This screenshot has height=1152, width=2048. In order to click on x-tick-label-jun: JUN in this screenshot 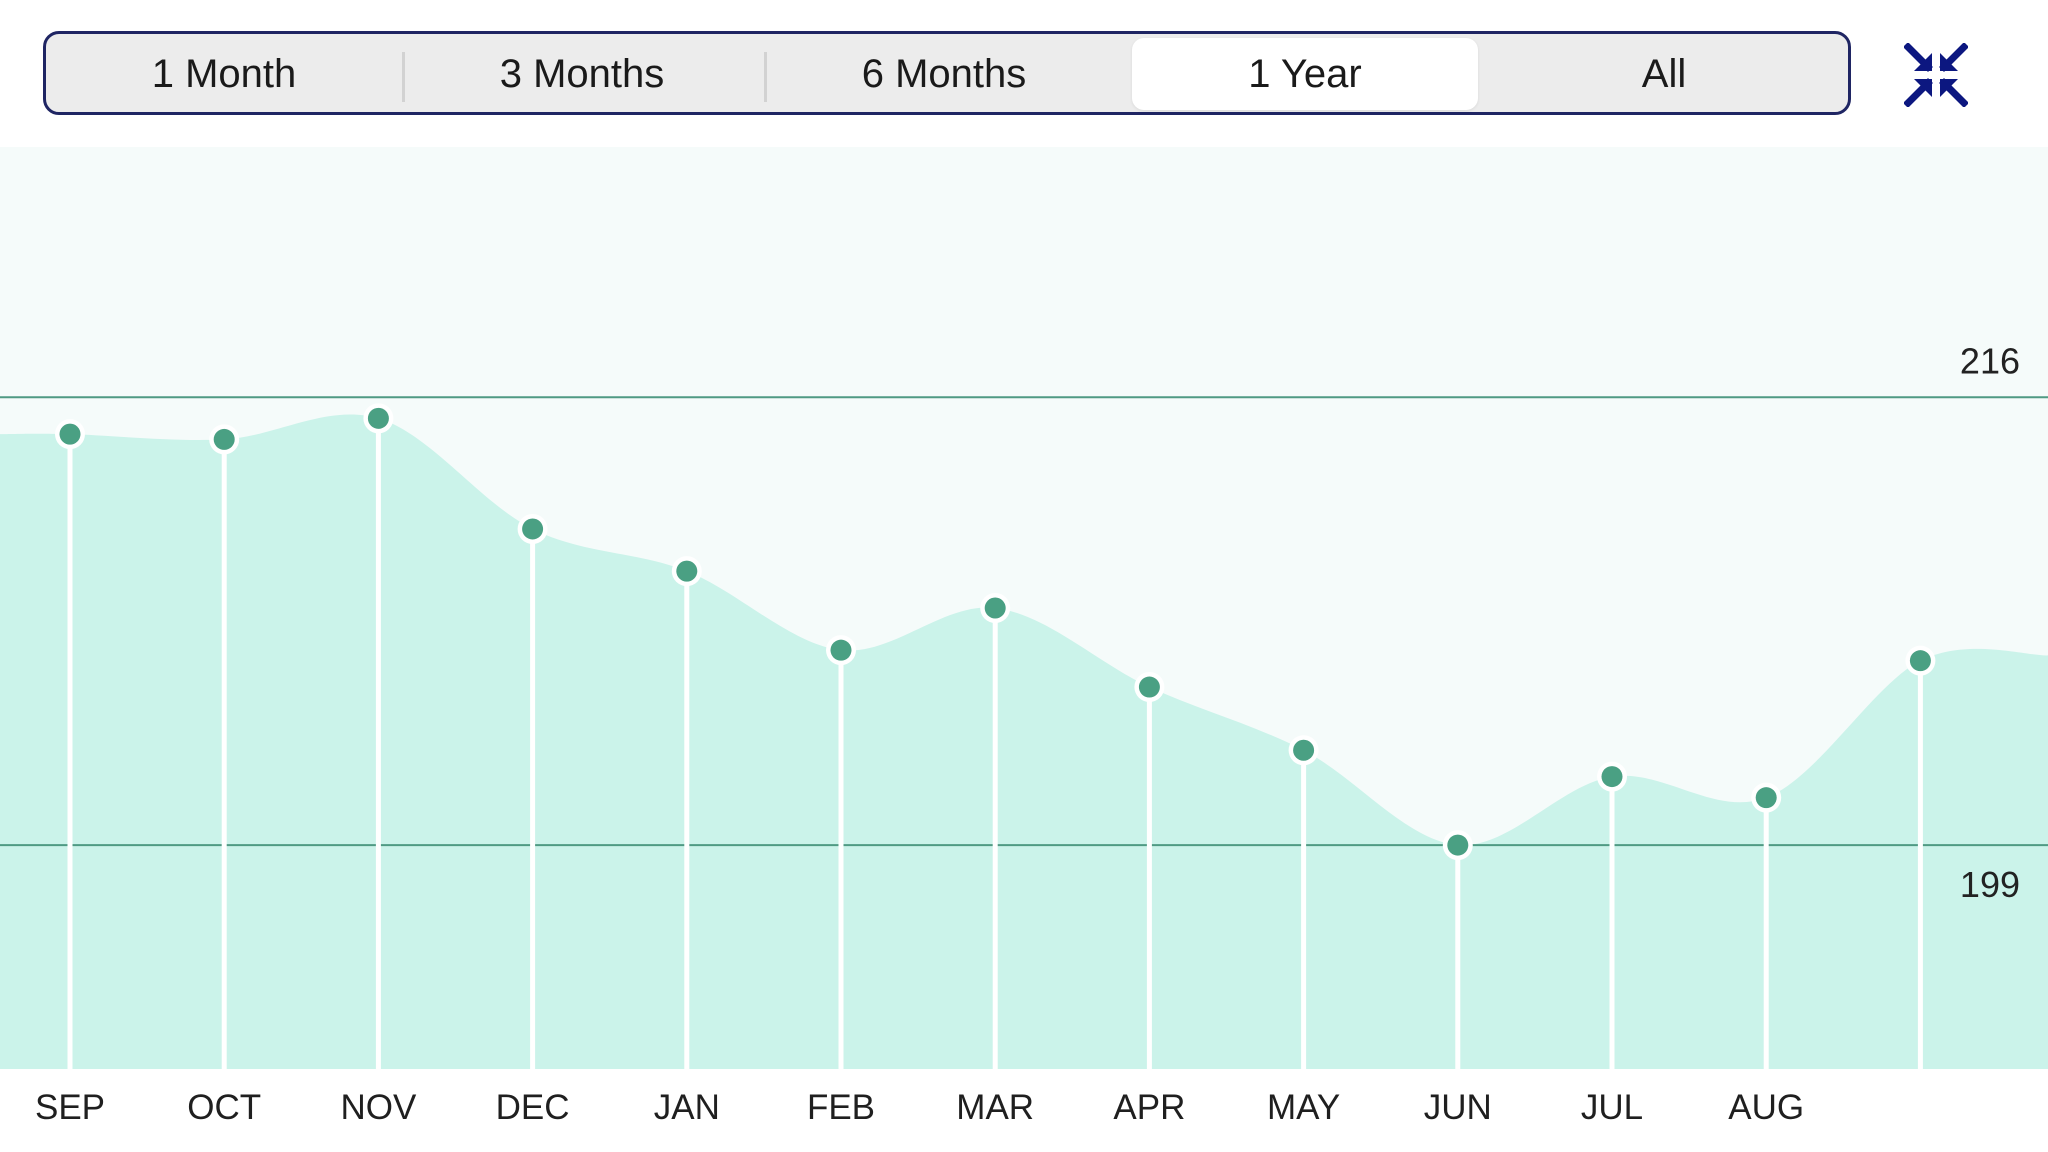, I will do `click(1458, 1107)`.